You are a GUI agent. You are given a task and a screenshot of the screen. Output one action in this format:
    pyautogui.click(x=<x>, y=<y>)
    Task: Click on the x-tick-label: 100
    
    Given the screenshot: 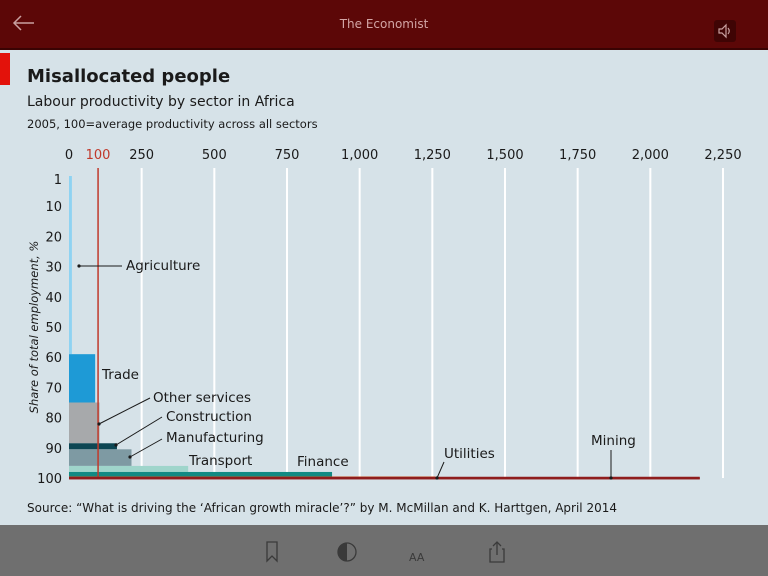 What is the action you would take?
    pyautogui.click(x=98, y=155)
    